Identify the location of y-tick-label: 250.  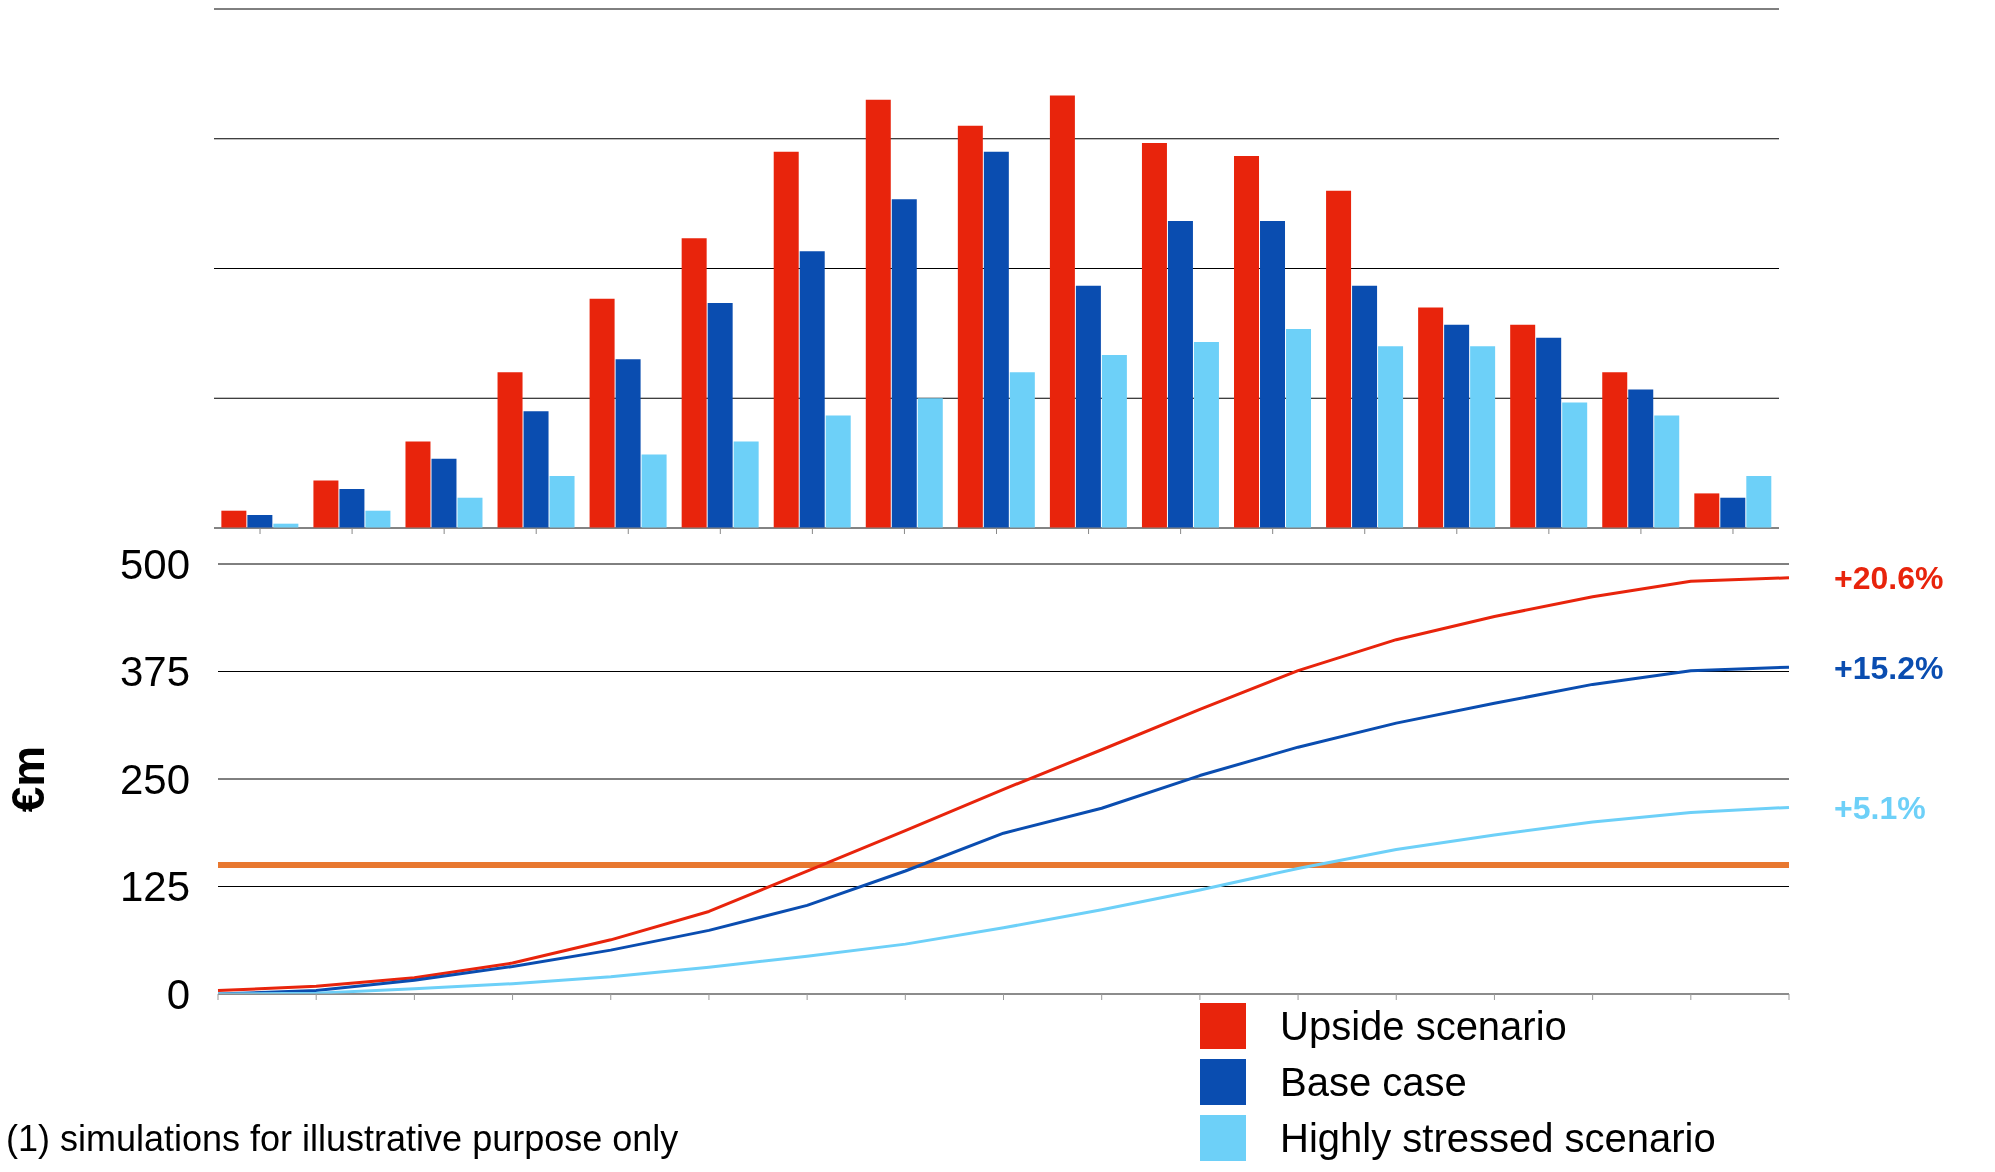
(154, 779).